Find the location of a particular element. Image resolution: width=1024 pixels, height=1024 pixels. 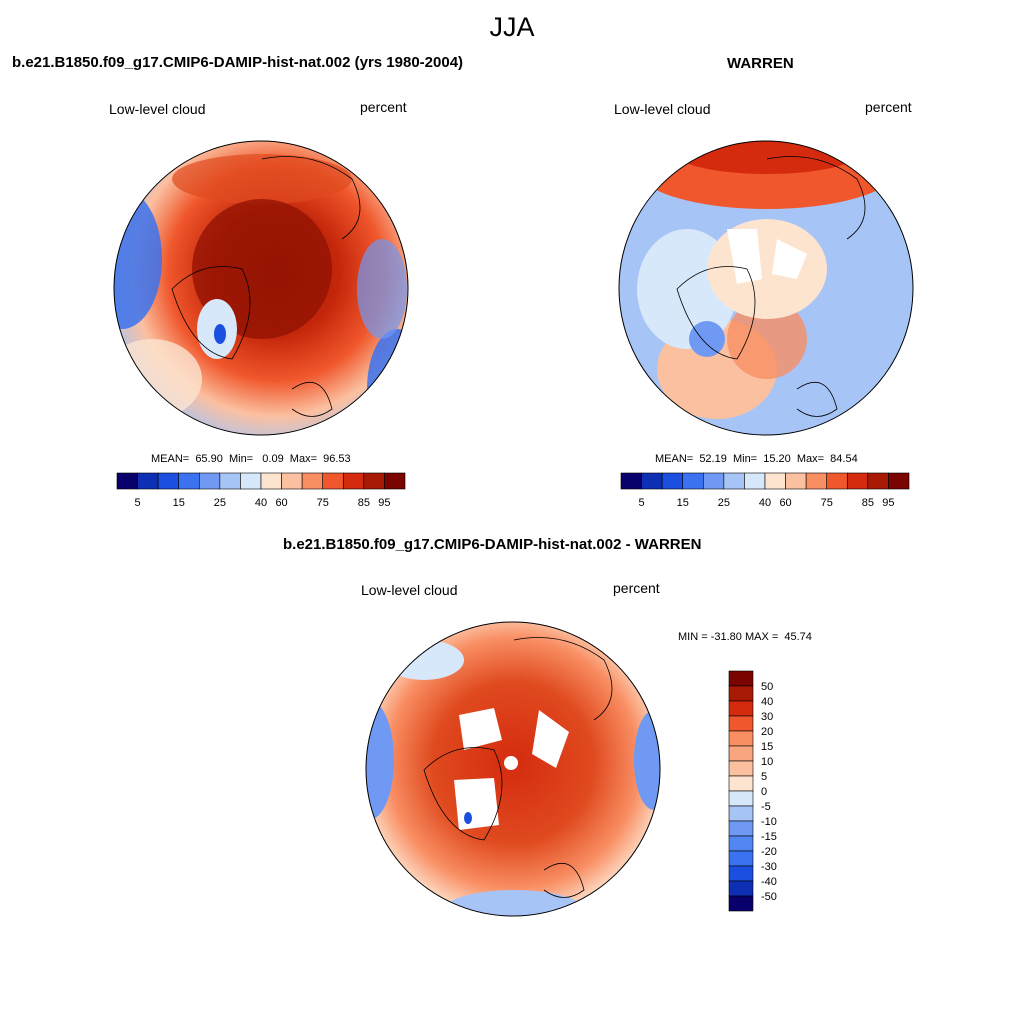

panel-2-polar-map is located at coordinates (766, 288).